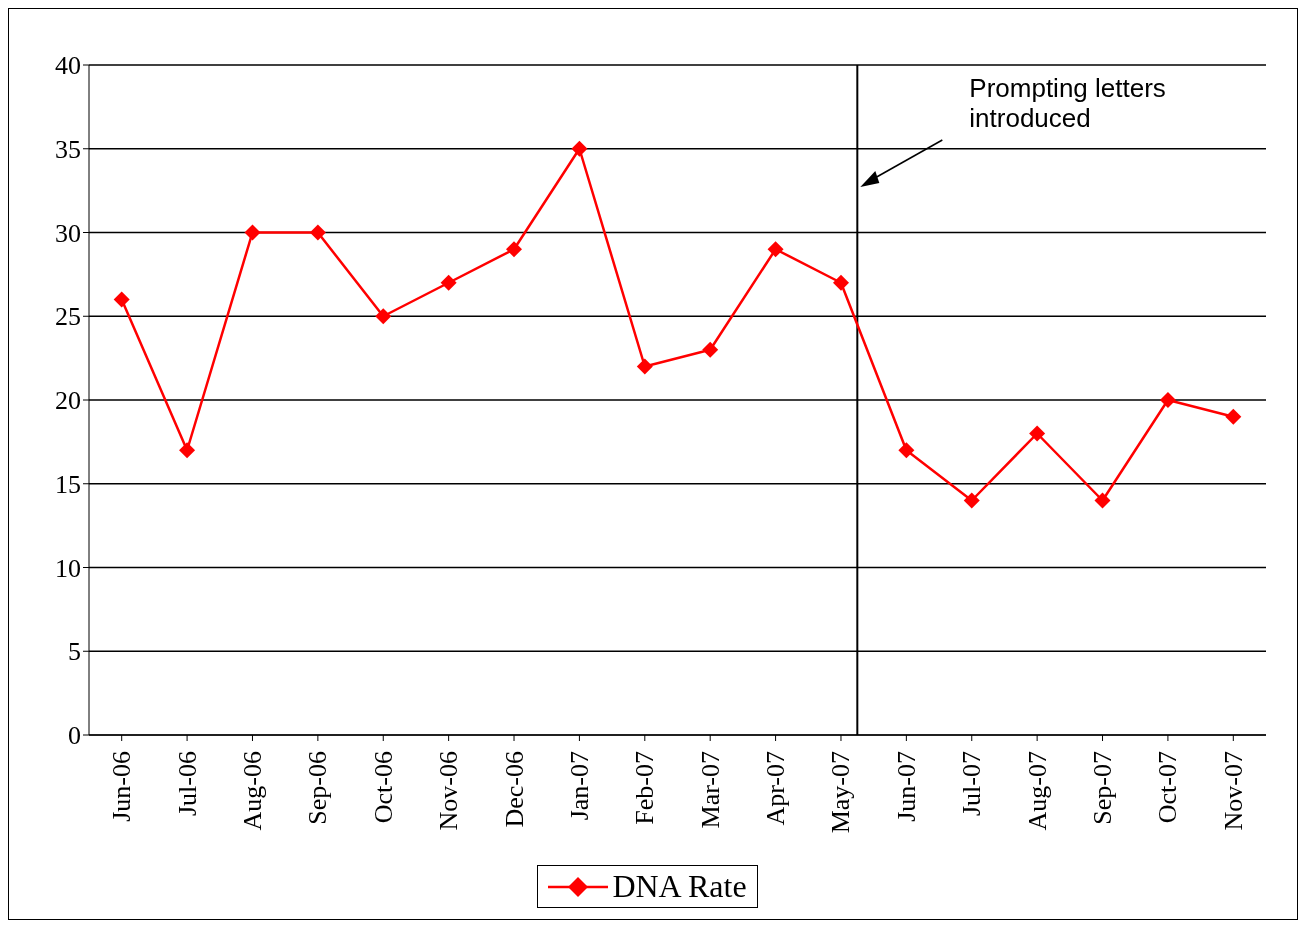  What do you see at coordinates (1103, 788) in the screenshot?
I see `x-tick-label: Sep-07` at bounding box center [1103, 788].